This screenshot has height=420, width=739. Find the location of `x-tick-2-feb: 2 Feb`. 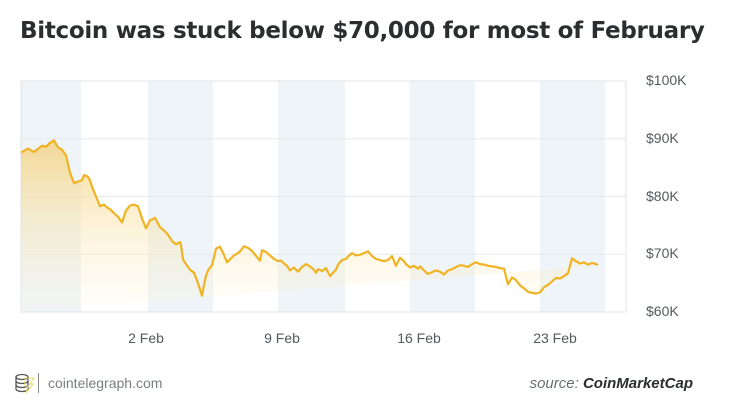

x-tick-2-feb: 2 Feb is located at coordinates (146, 338).